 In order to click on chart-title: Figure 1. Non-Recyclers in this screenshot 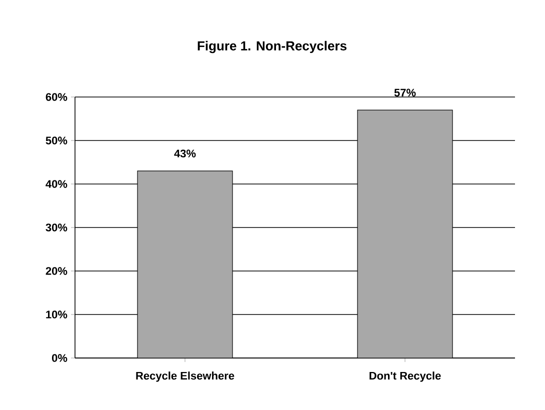, I will do `click(272, 47)`.